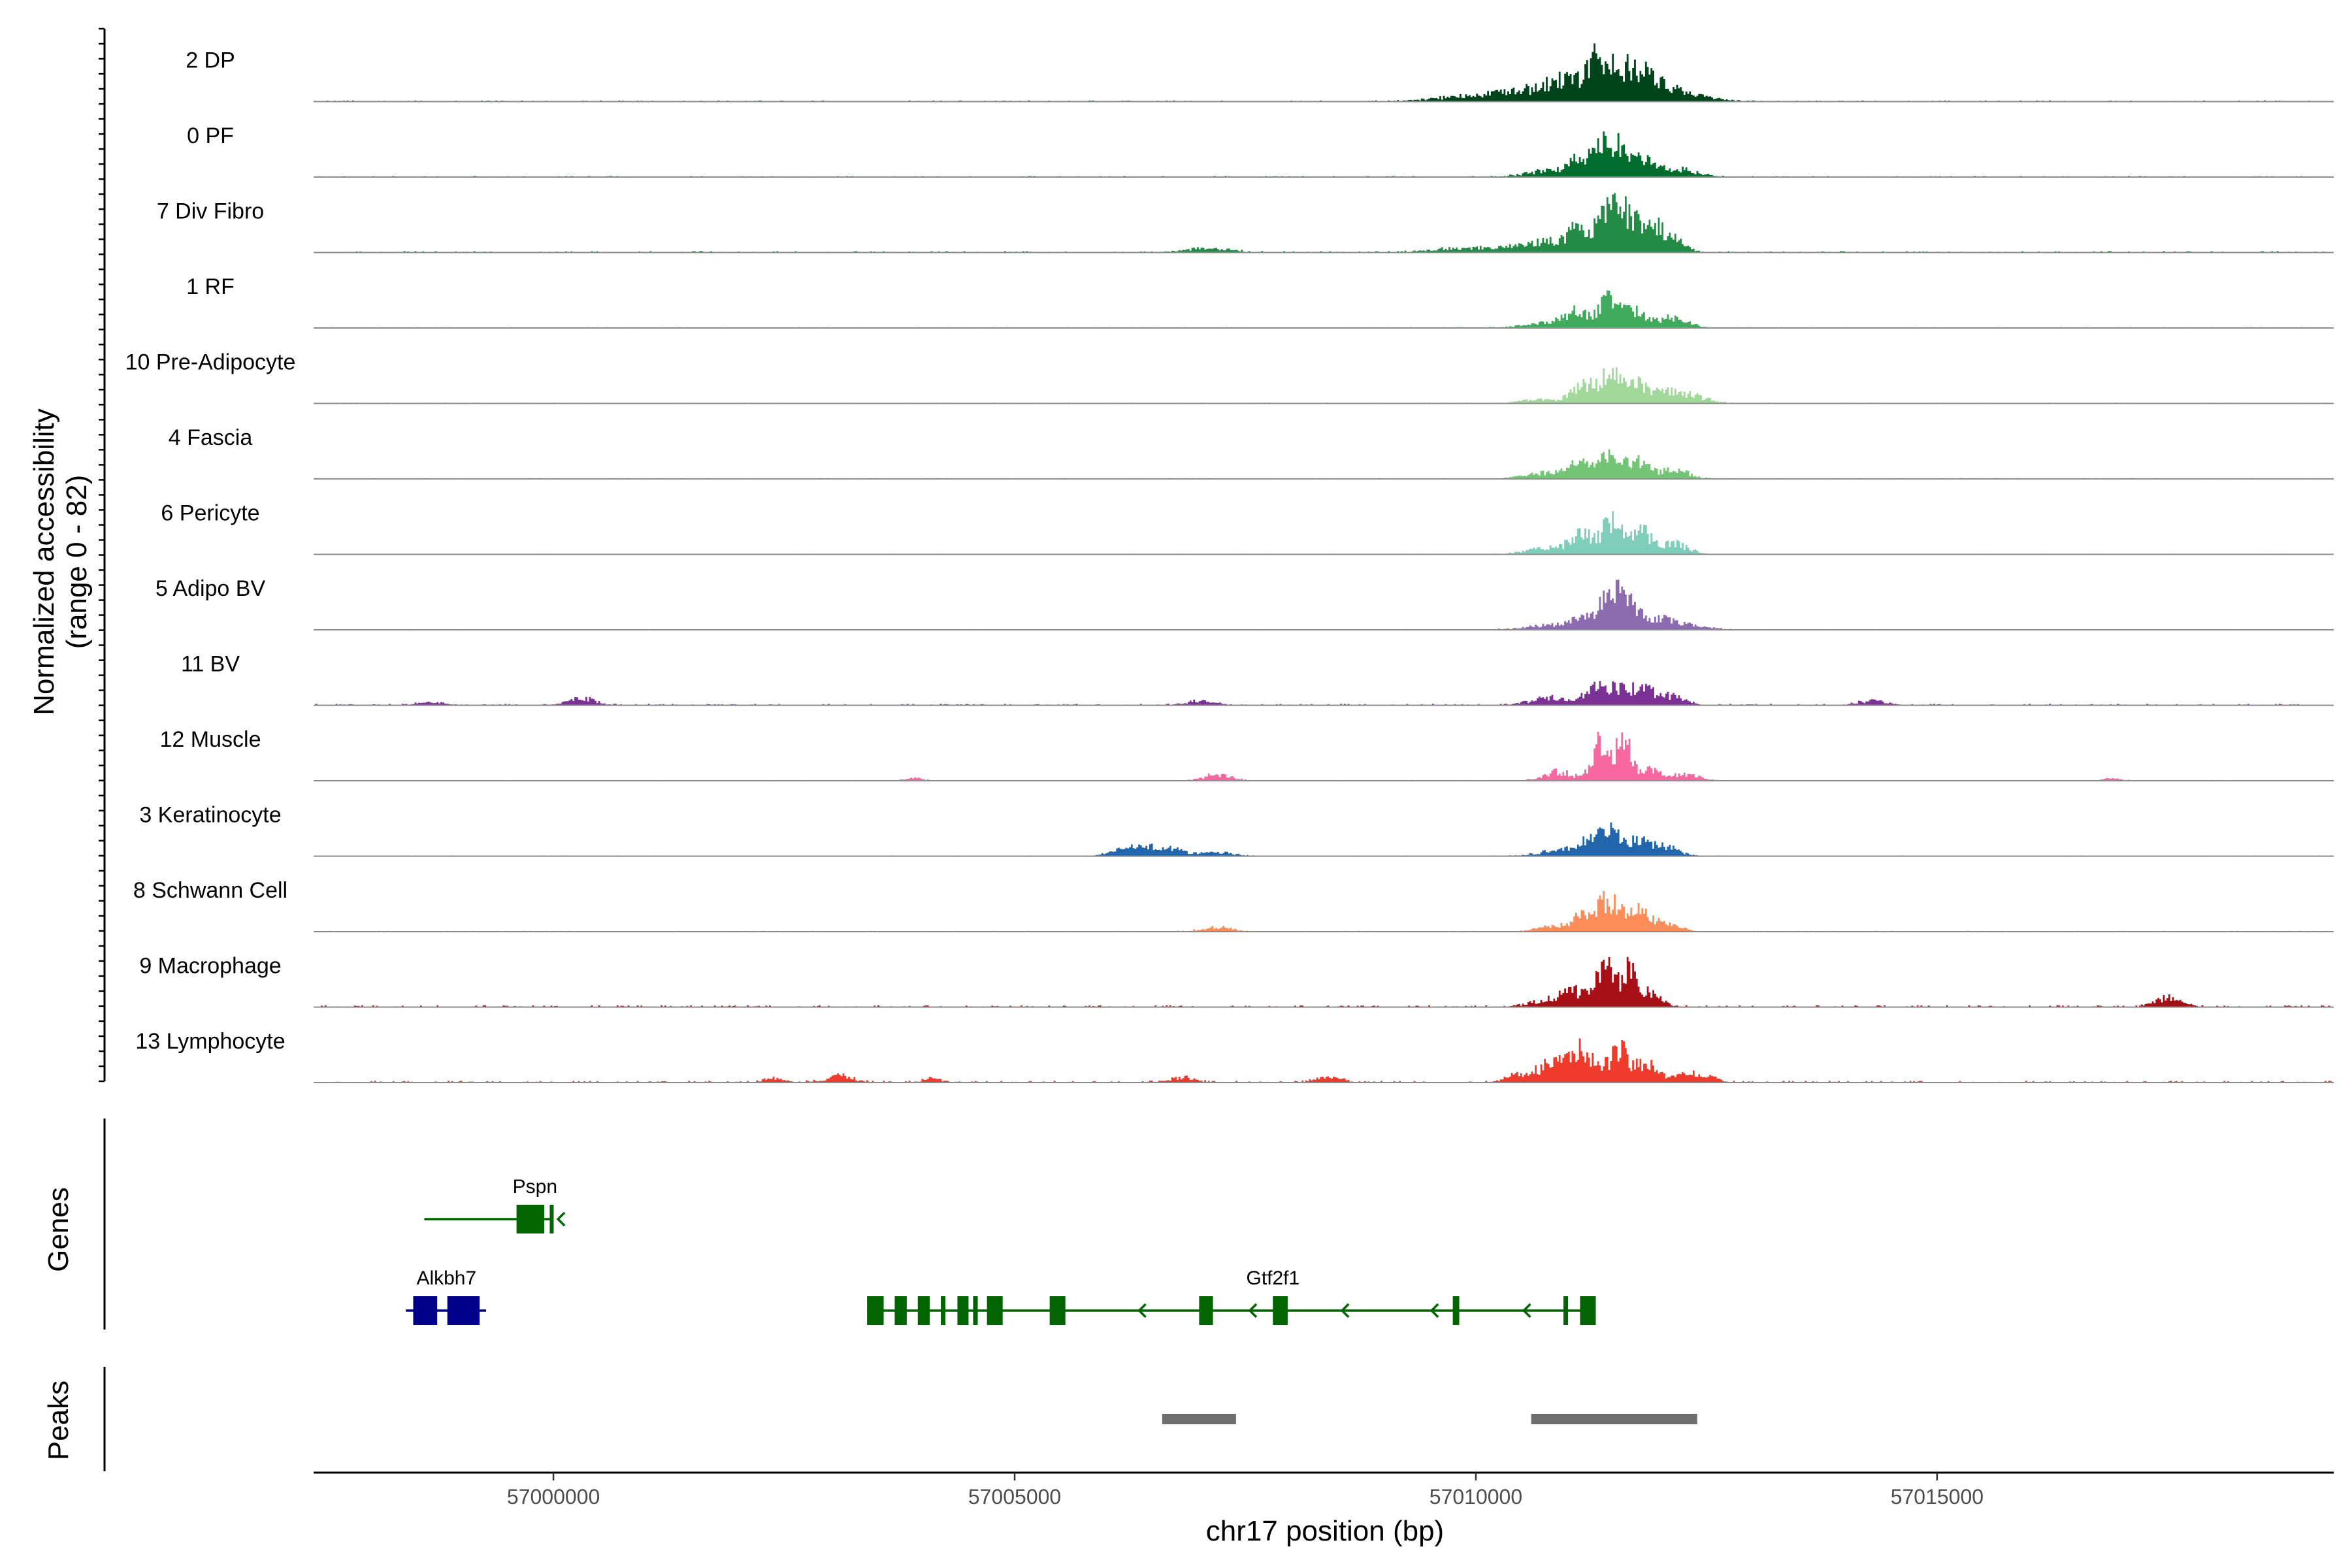  What do you see at coordinates (495, 1204) in the screenshot?
I see `gene-model: Pspn` at bounding box center [495, 1204].